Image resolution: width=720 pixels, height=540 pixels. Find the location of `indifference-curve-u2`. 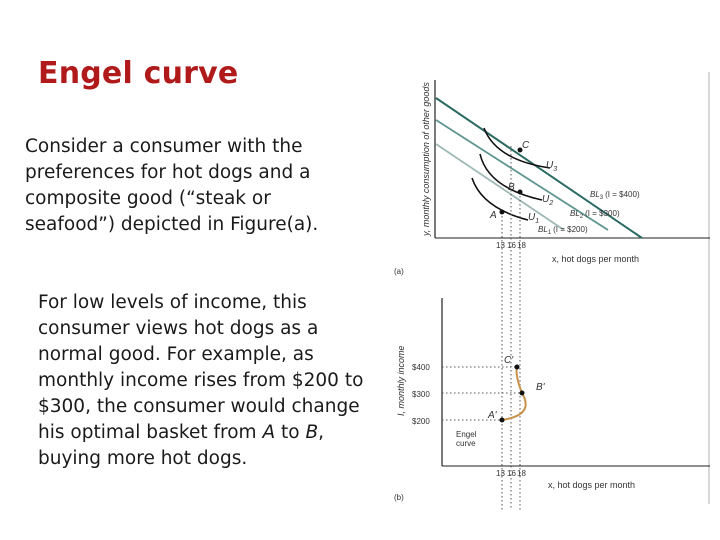

indifference-curve-u2 is located at coordinates (511, 177).